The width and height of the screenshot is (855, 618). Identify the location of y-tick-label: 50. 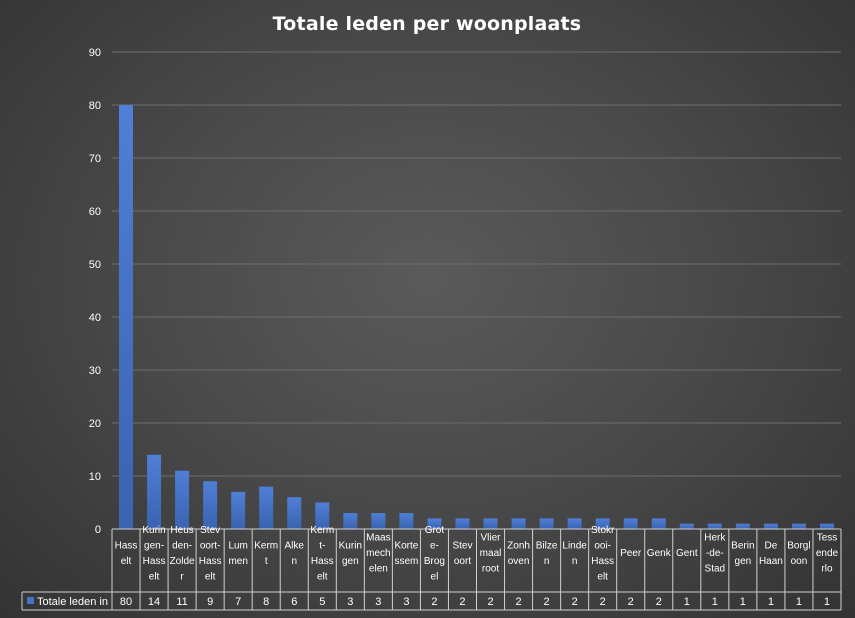
(95, 265).